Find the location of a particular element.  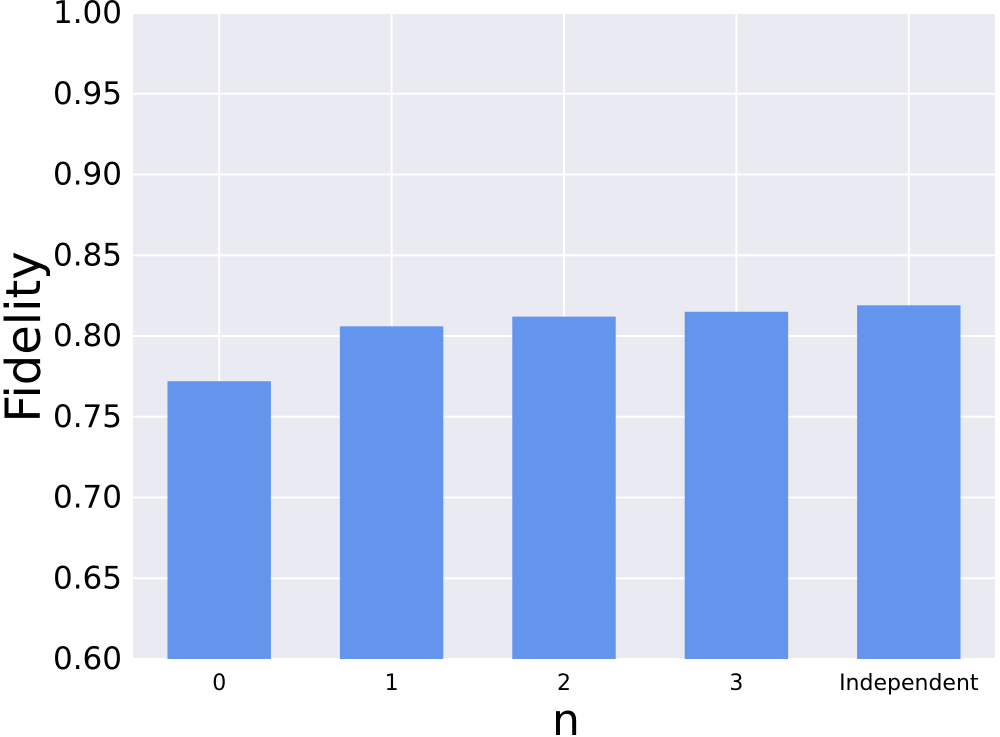

x-axis-title: n is located at coordinates (566, 716).